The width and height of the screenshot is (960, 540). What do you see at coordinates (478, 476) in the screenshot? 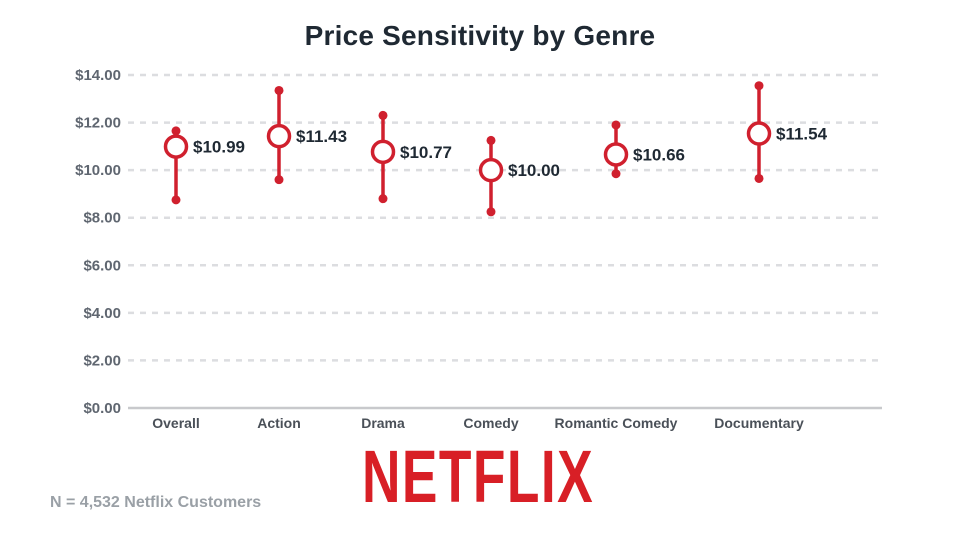
I see `netflix-logo: NETFLIX` at bounding box center [478, 476].